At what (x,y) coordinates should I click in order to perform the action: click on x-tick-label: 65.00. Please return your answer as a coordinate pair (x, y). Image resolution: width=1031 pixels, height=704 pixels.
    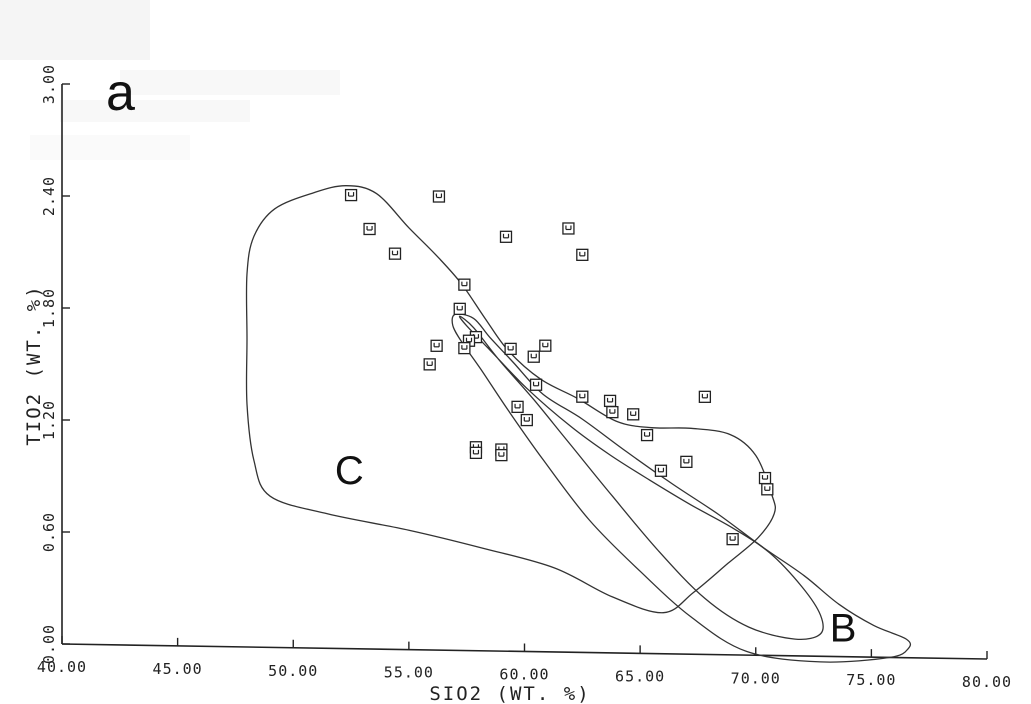
    Looking at the image, I should click on (640, 676).